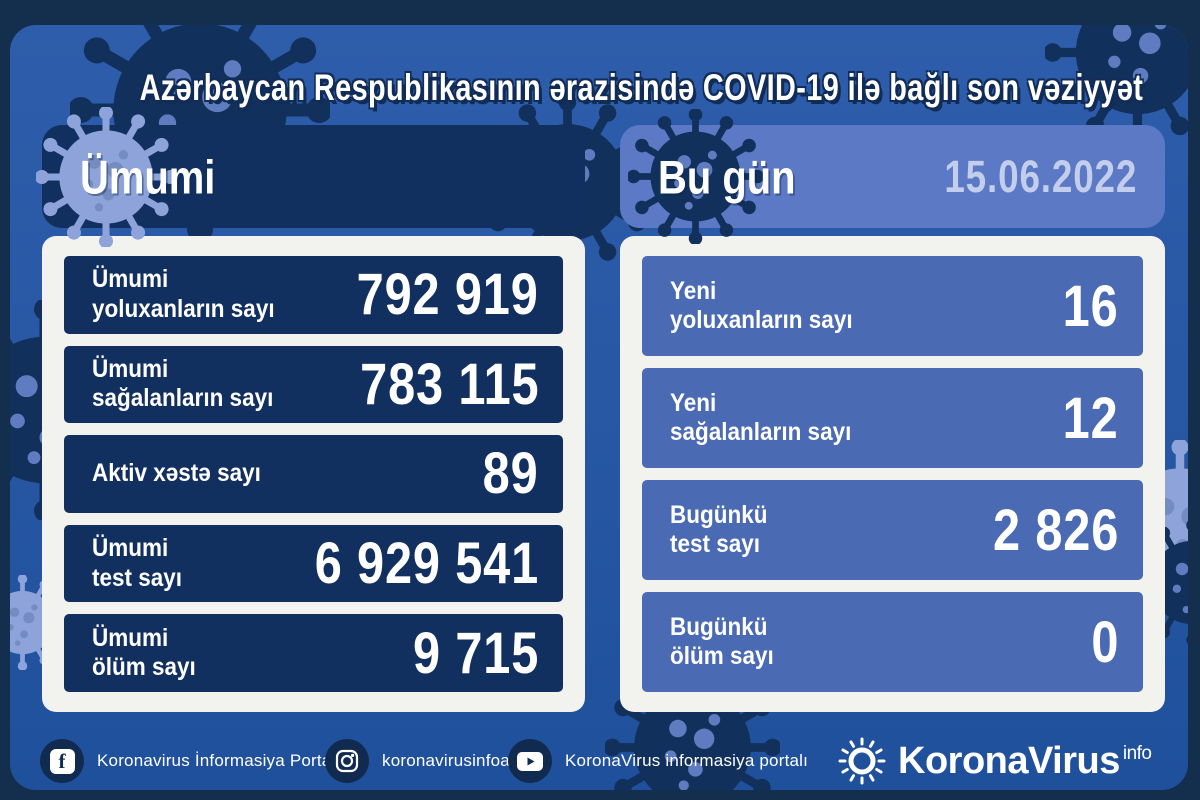 This screenshot has width=1200, height=800. I want to click on instagram-link: koronavirusinfoaz, so click(422, 761).